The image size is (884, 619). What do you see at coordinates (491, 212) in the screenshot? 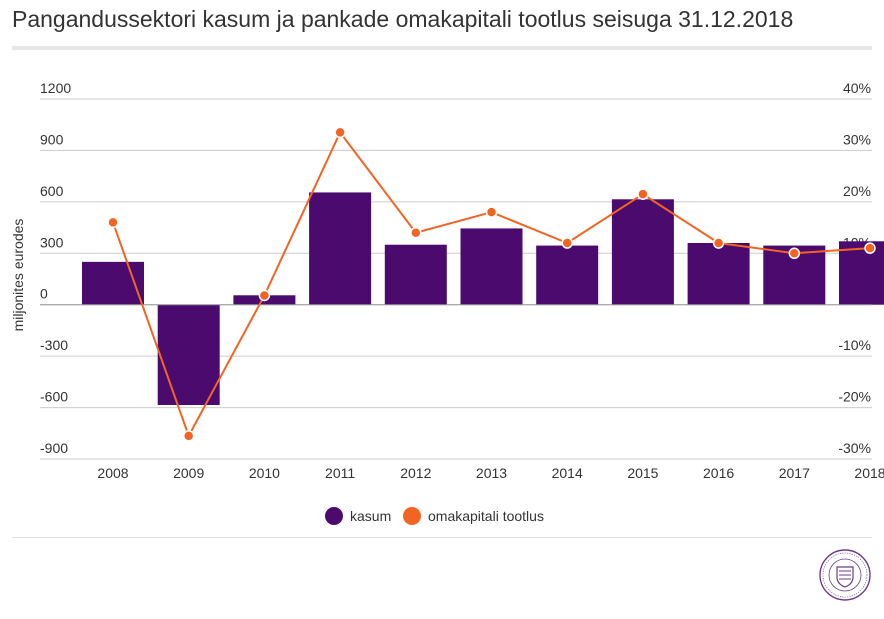
I see `point-2013` at bounding box center [491, 212].